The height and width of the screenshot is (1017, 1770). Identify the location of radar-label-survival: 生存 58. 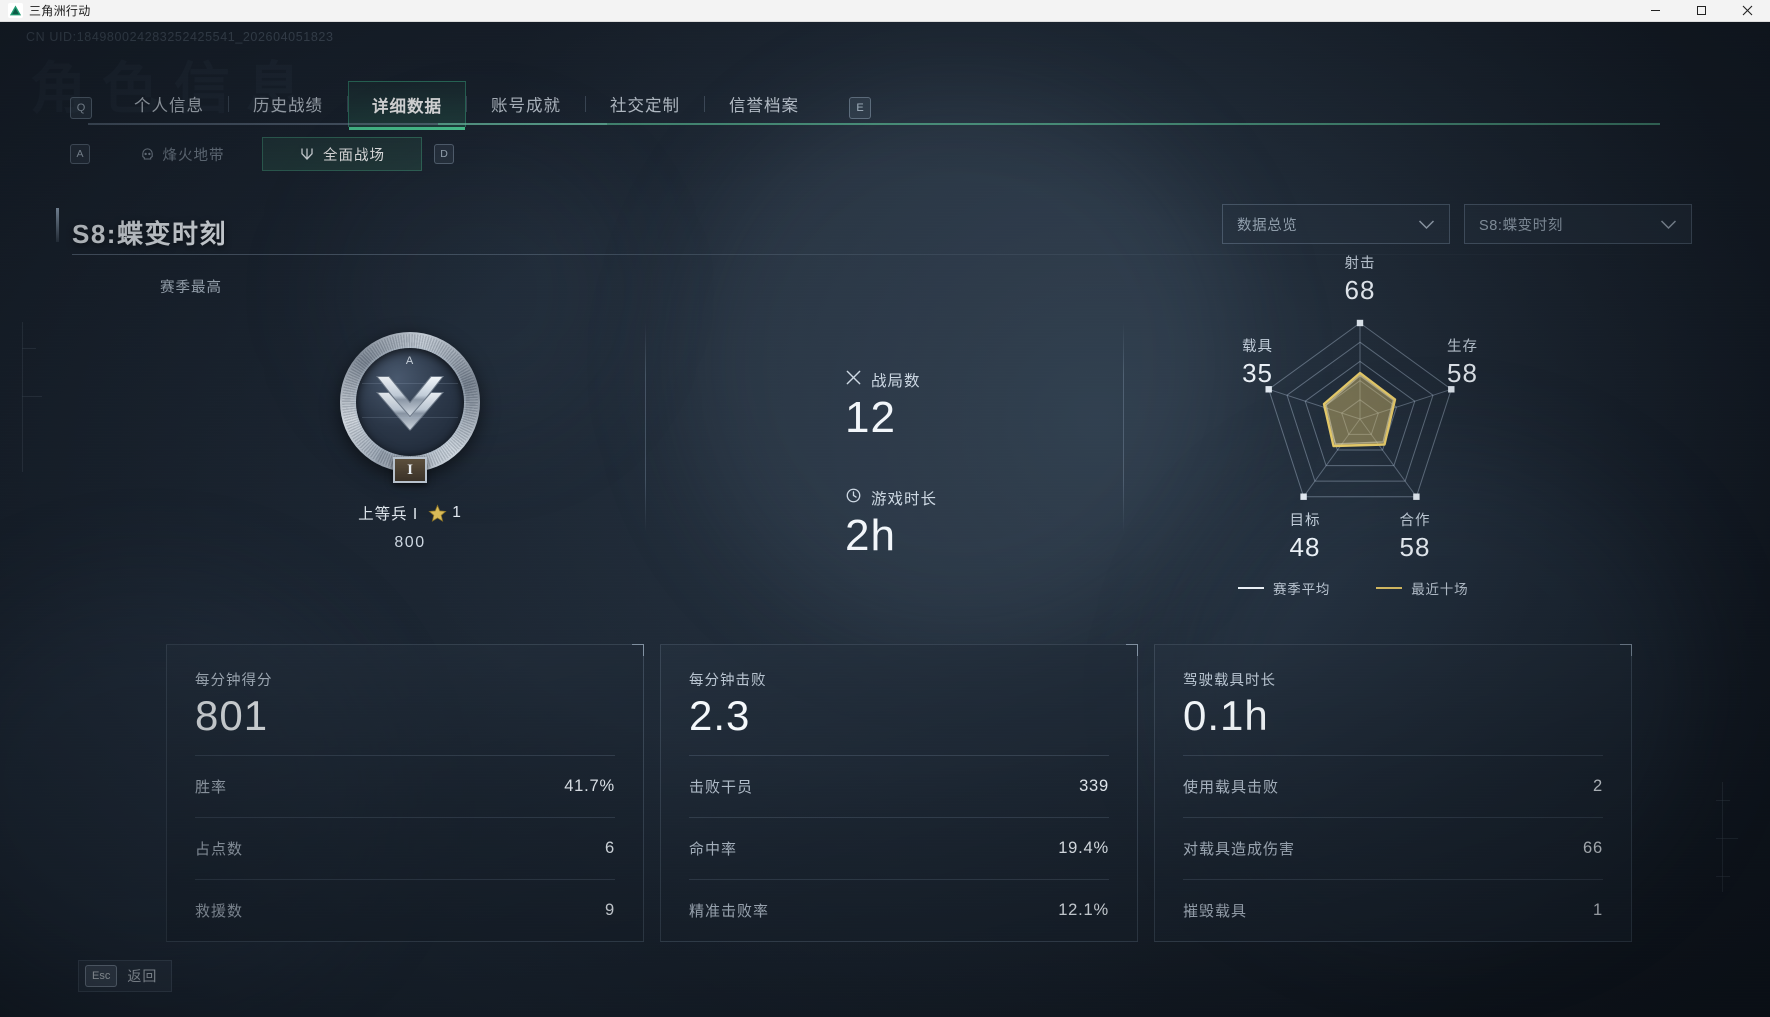
(1462, 363).